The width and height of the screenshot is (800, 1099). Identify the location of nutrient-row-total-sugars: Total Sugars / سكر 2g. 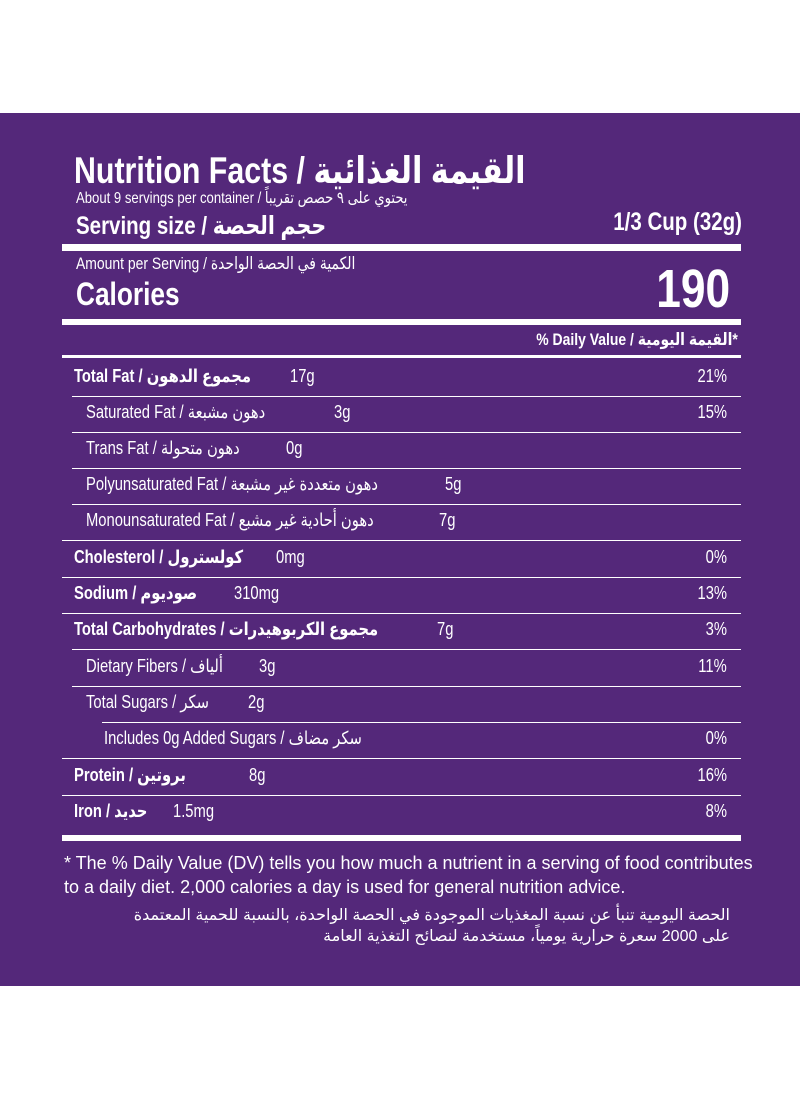
(401, 705).